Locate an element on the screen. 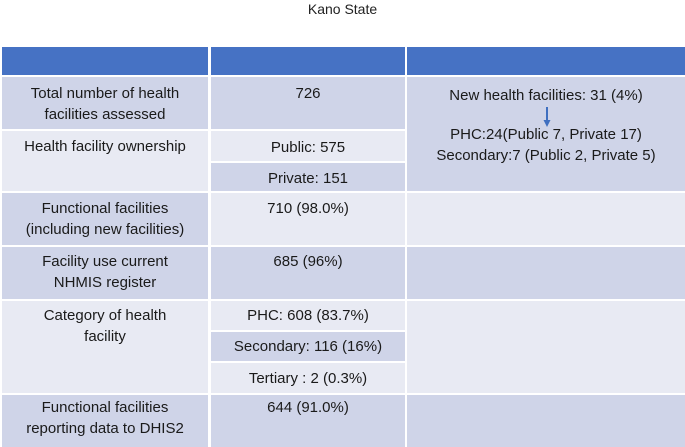 The height and width of the screenshot is (447, 685). new-facilities-panel is located at coordinates (546, 134).